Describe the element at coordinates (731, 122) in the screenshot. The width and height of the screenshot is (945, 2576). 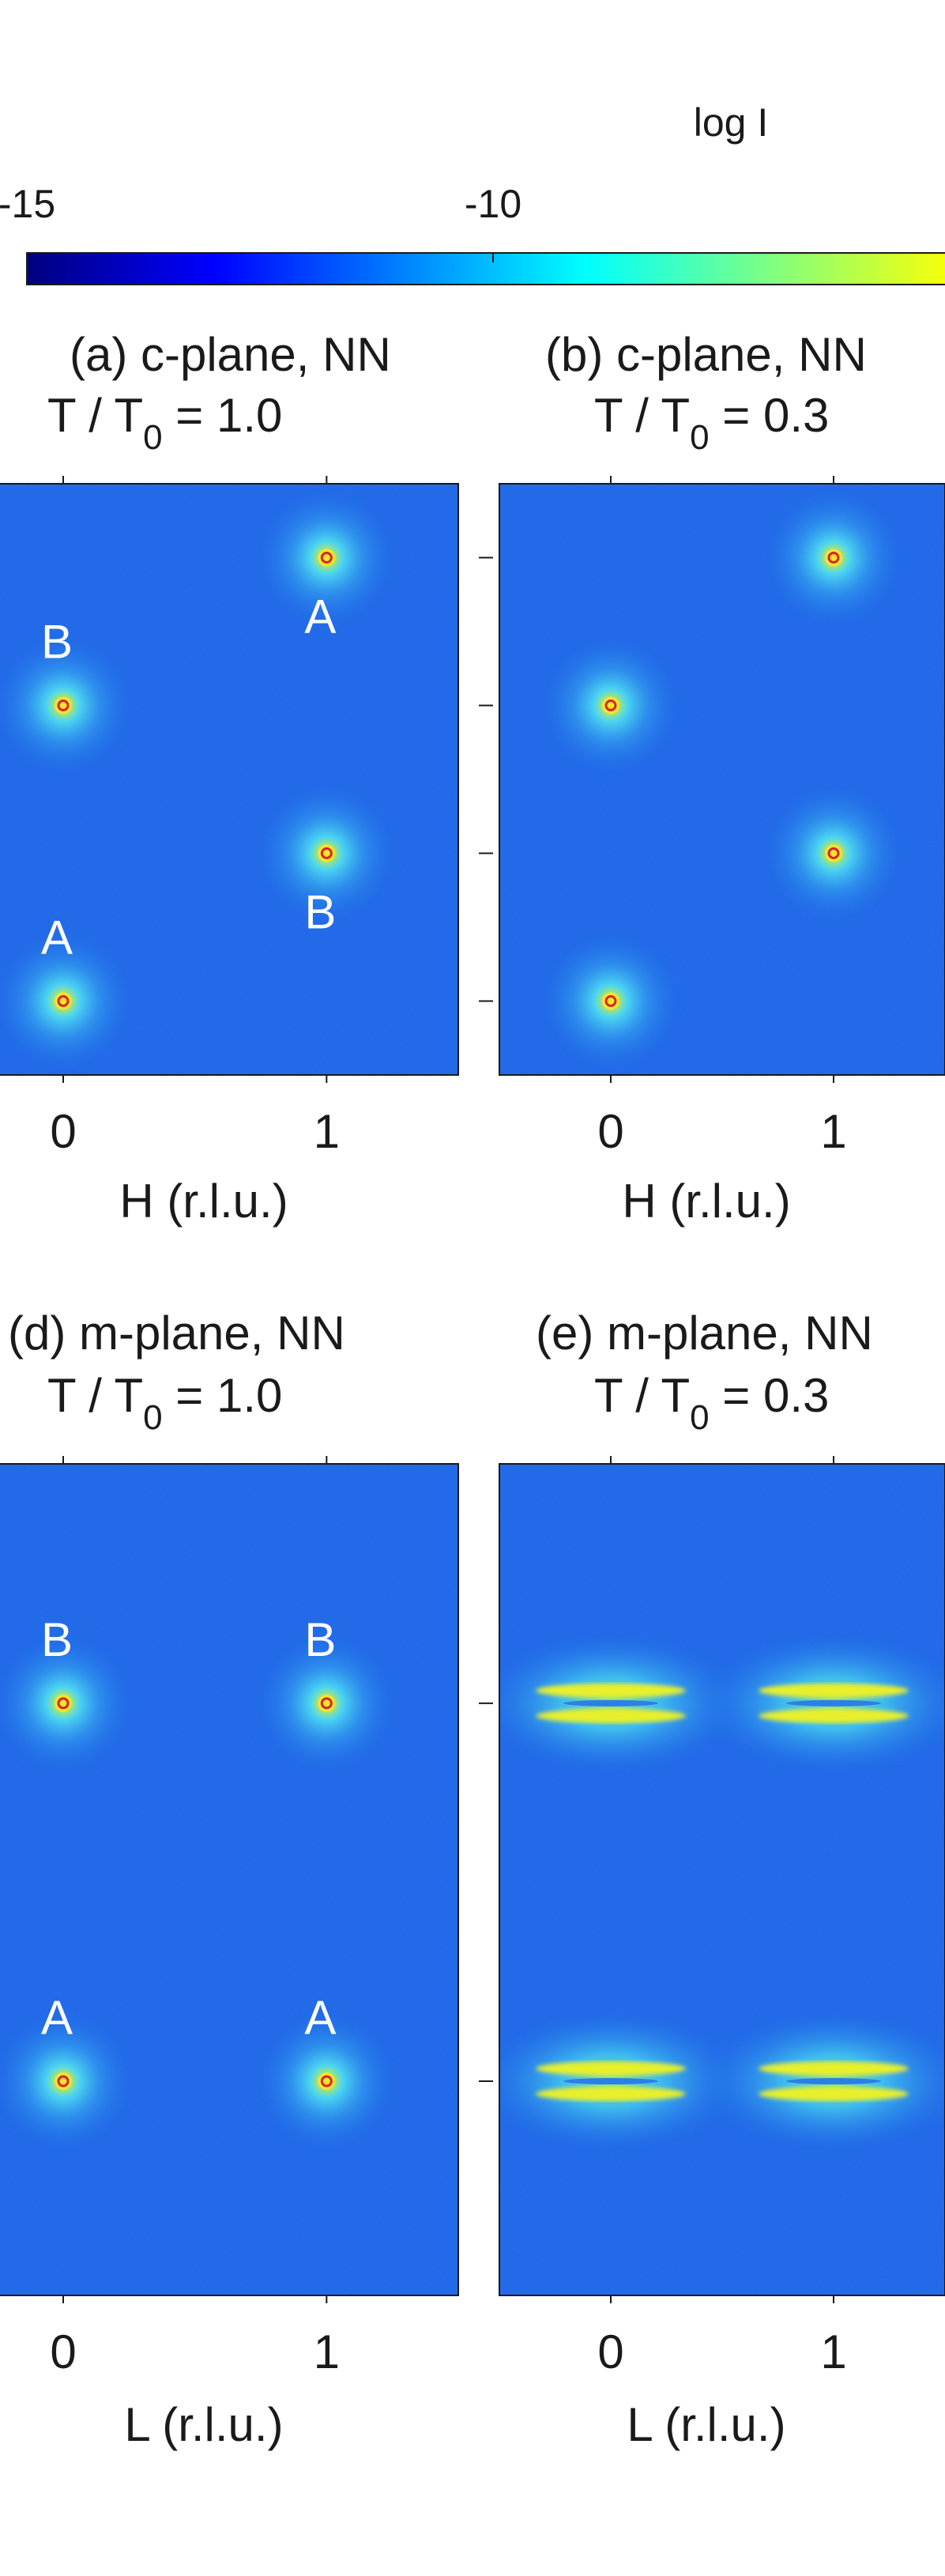
I see `colorbar-label: log I` at that location.